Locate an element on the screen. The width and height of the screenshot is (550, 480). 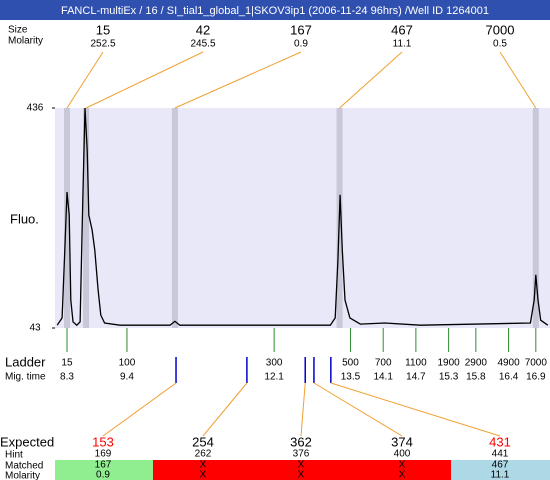
molarity-value: 11.1 is located at coordinates (500, 475).